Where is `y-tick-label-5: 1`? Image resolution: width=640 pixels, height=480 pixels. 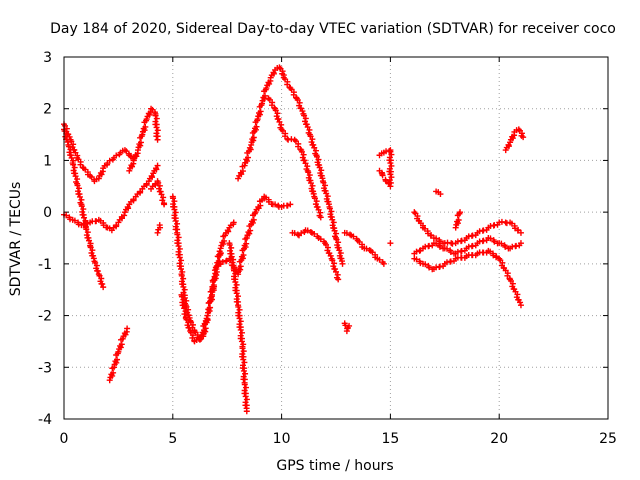 y-tick-label-5: 1 is located at coordinates (47, 161).